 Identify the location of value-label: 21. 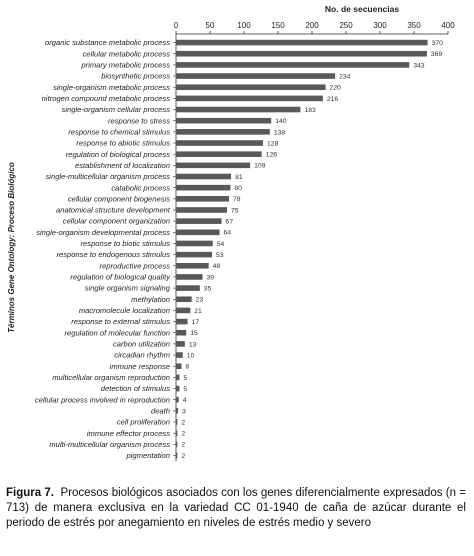
(198, 311).